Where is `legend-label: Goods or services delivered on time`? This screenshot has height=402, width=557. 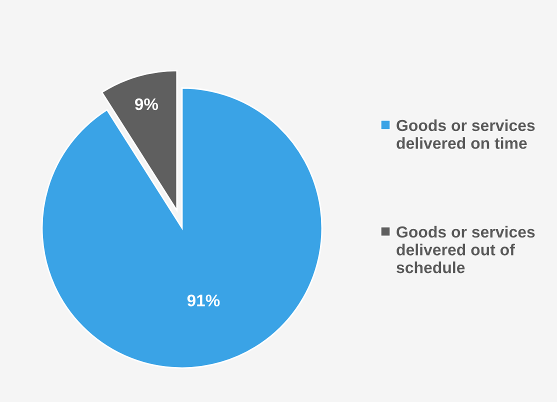
legend-label: Goods or services delivered on time is located at coordinates (465, 134).